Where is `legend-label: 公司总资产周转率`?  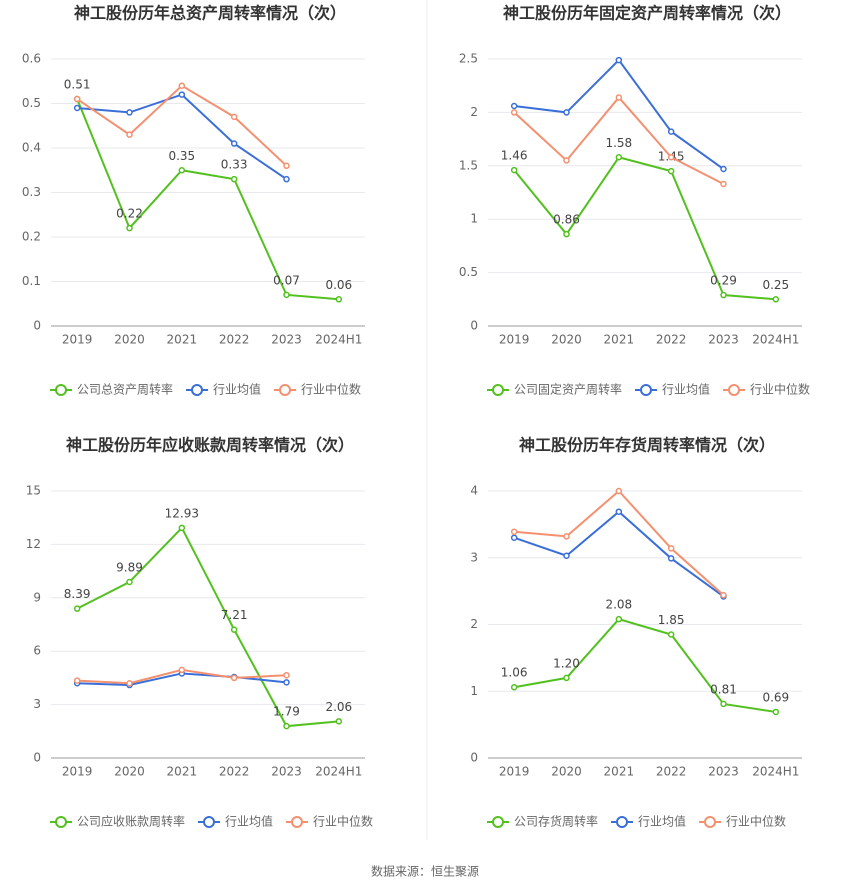
legend-label: 公司总资产周转率 is located at coordinates (125, 389).